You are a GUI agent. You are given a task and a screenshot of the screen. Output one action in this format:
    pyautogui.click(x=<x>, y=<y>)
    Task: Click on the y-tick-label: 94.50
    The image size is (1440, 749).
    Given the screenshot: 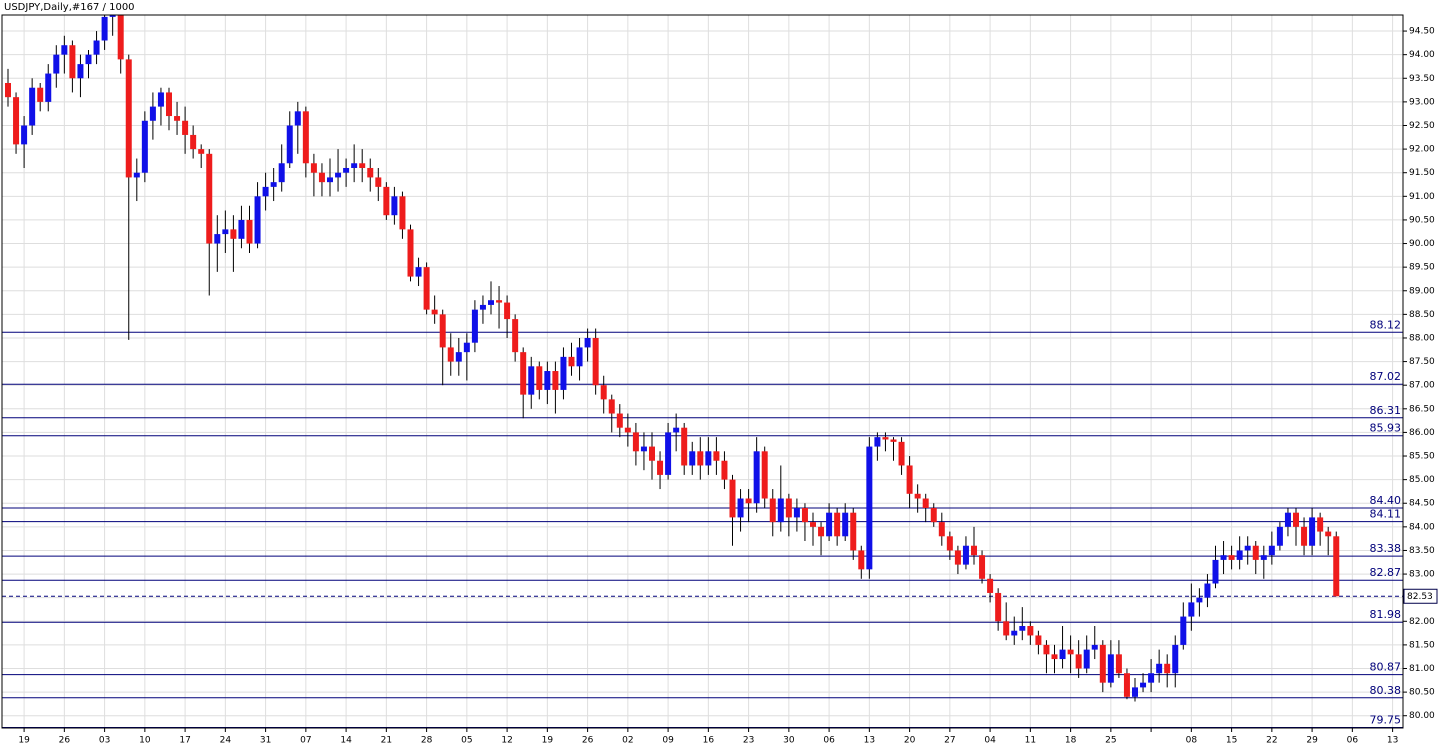 What is the action you would take?
    pyautogui.click(x=1422, y=32)
    